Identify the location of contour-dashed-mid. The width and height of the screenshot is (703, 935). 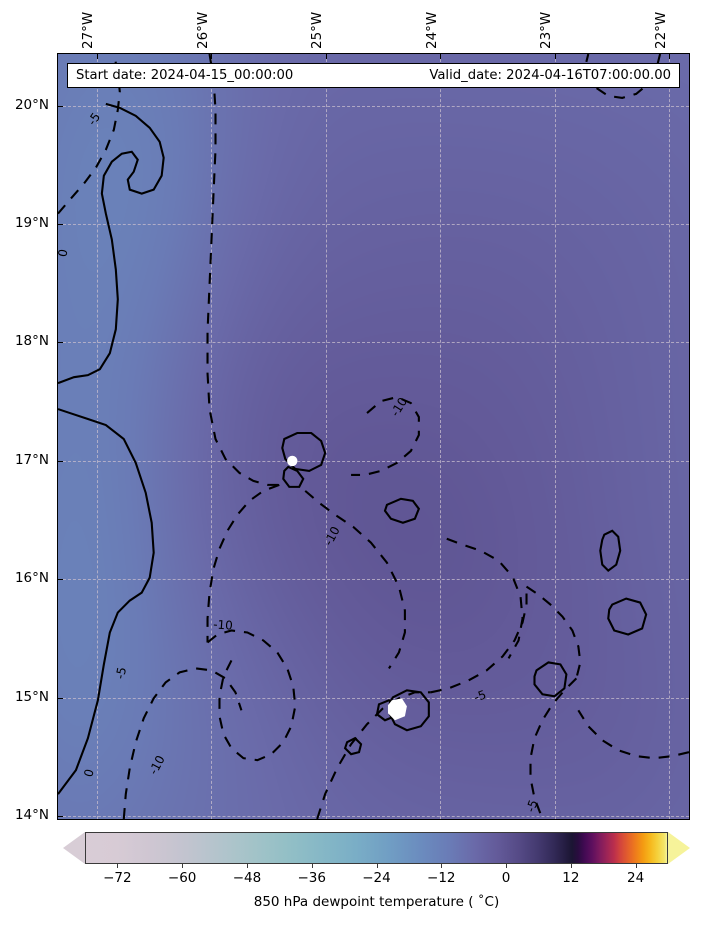
(243, 563).